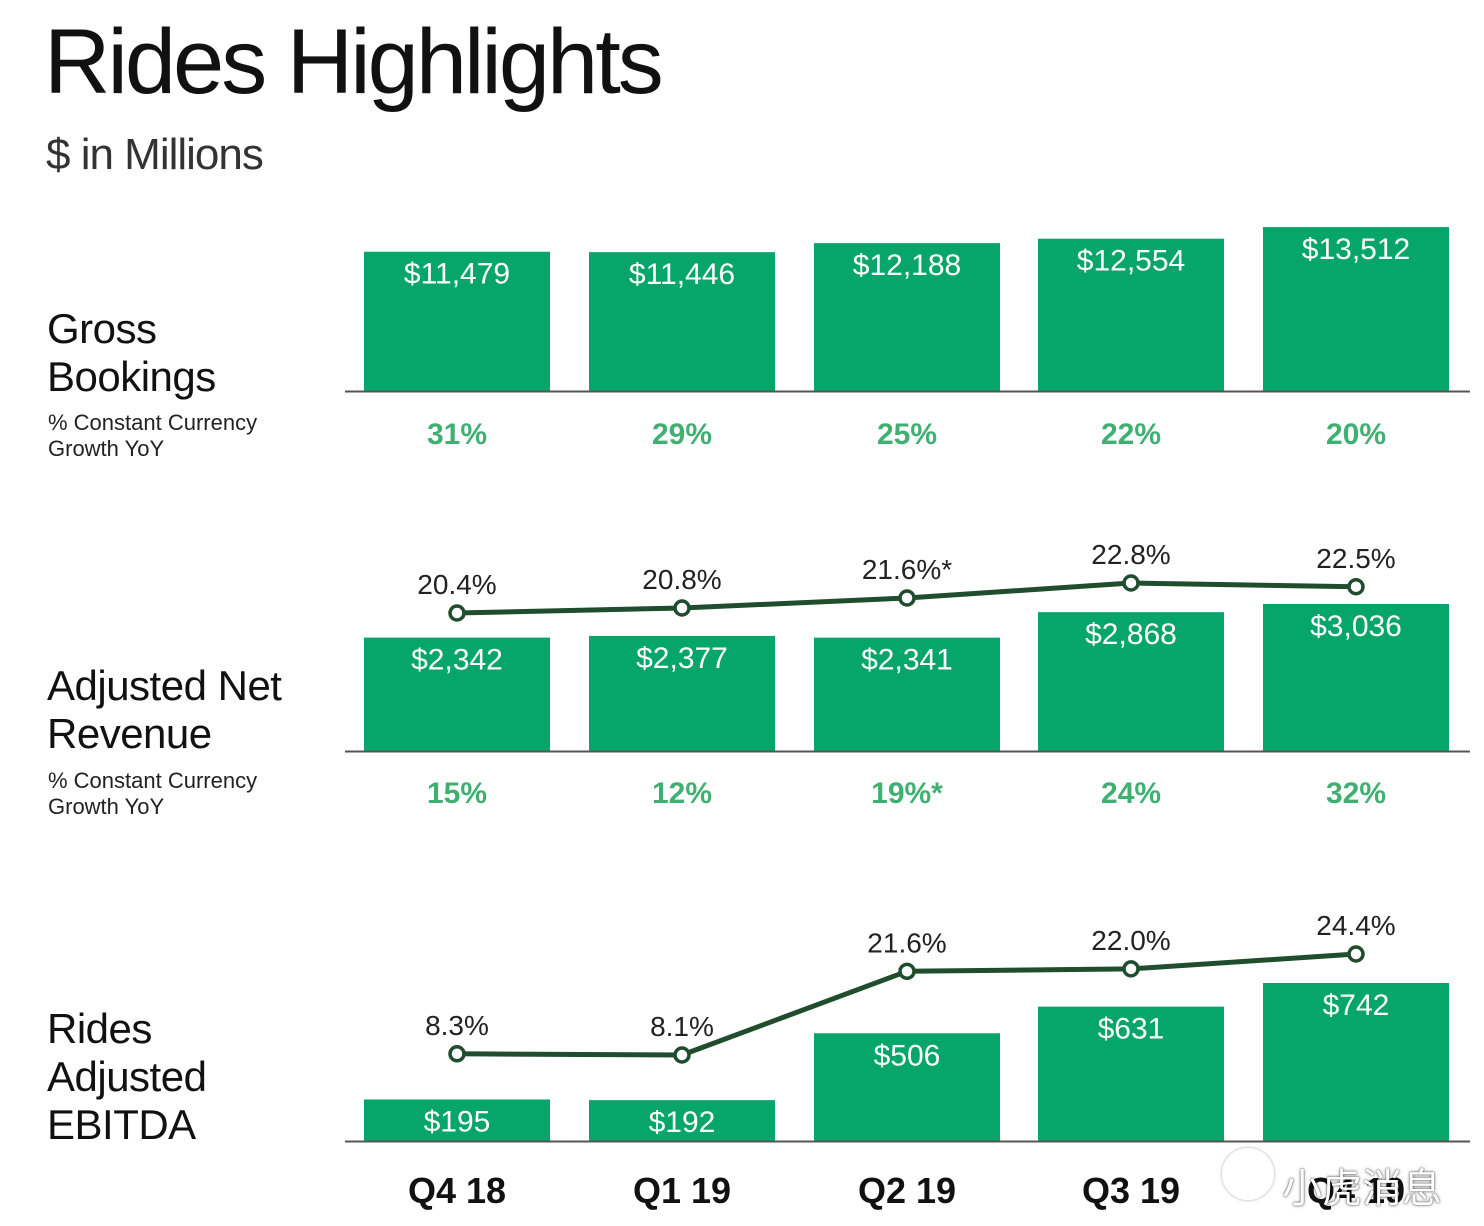 Image resolution: width=1484 pixels, height=1226 pixels. I want to click on adjusted-net-revenue-growth-1: 12%, so click(682, 793).